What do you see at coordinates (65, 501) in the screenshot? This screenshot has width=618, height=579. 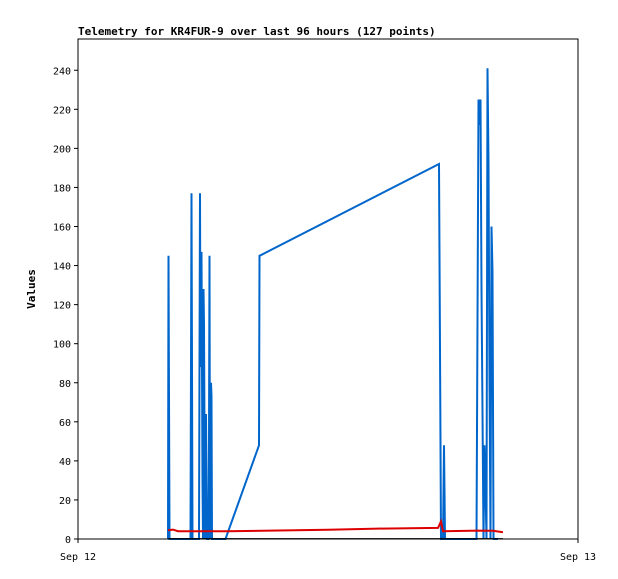 I see `y-tick-label: 20` at bounding box center [65, 501].